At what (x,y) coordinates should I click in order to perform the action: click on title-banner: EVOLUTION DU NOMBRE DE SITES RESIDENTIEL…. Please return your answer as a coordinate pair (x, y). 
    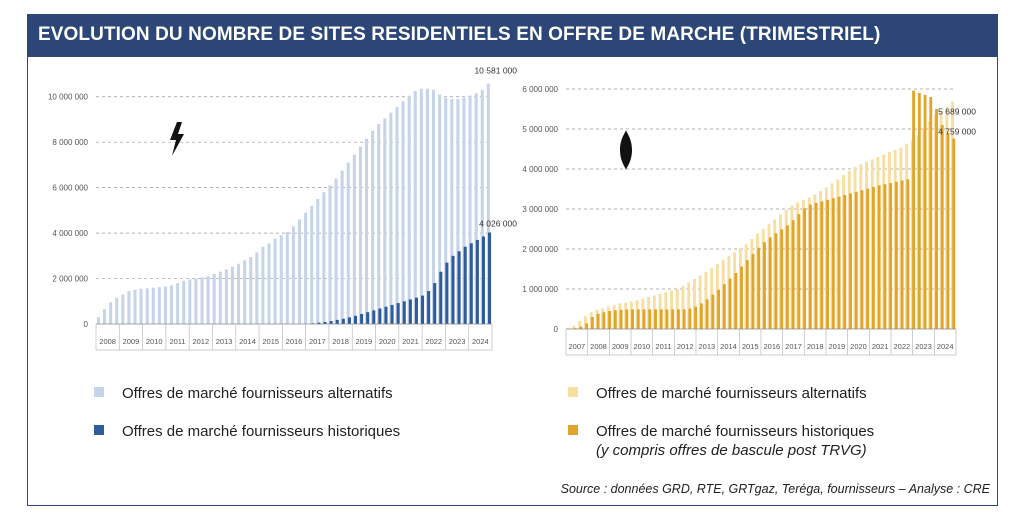
    Looking at the image, I should click on (512, 36).